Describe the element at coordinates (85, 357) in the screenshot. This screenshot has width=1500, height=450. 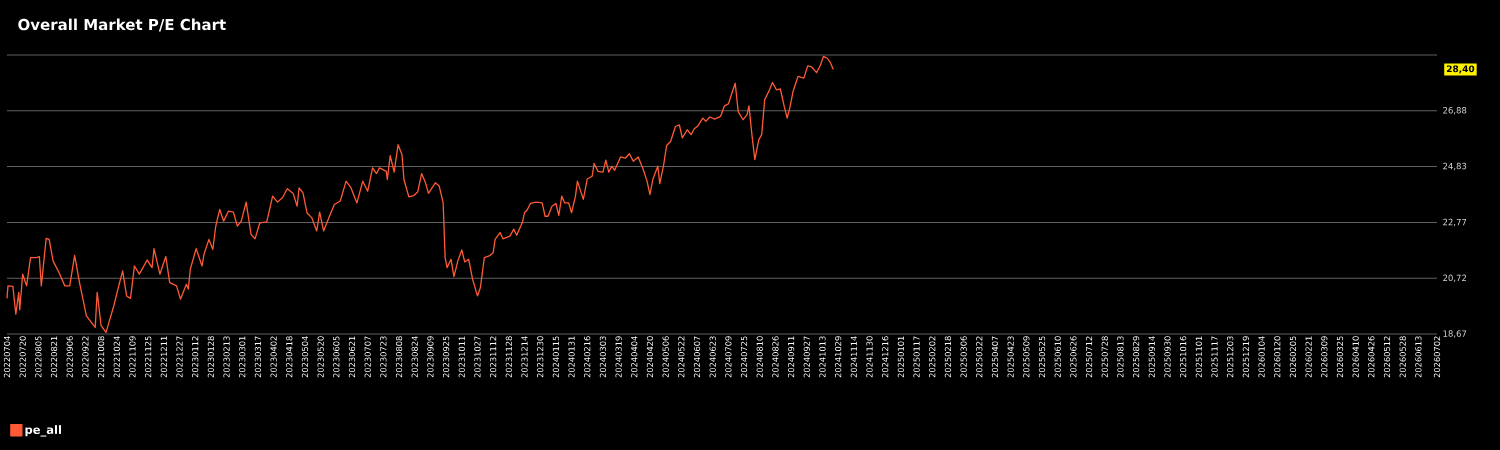
I see `x-tick-label: 20220922` at that location.